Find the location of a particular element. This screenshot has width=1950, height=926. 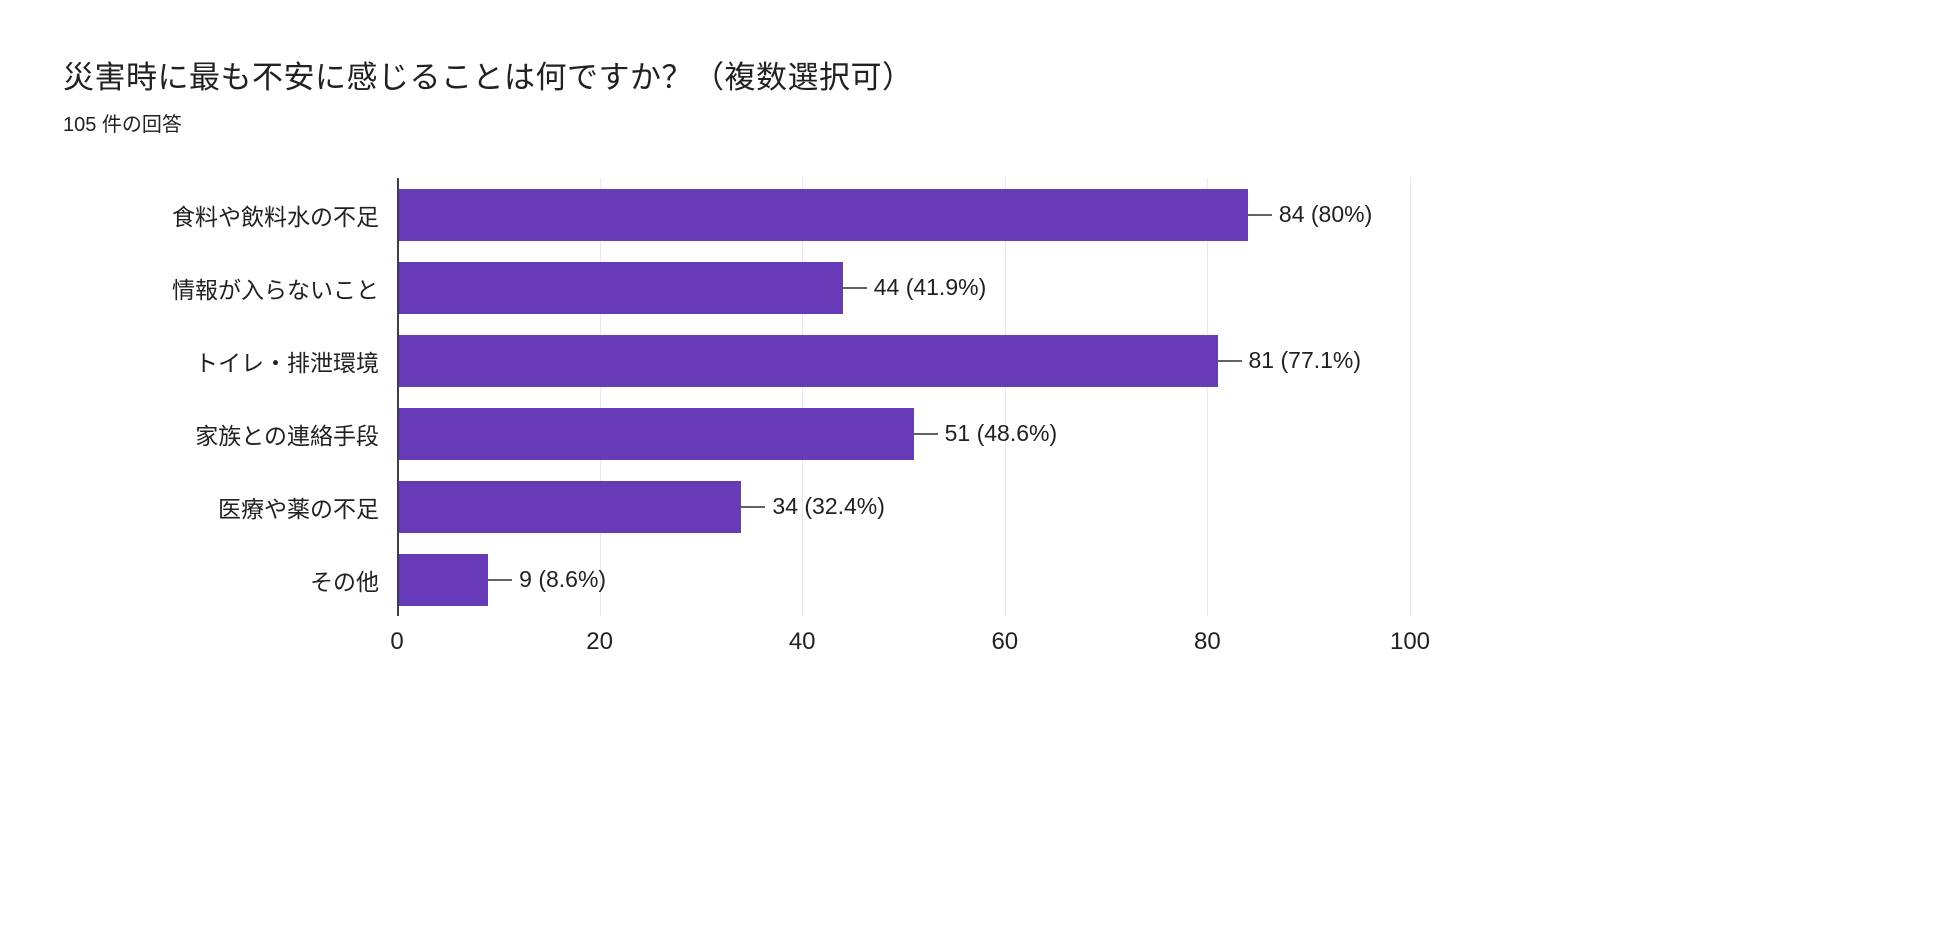

chart-row: トイレ・排泄環境 81 (77.1%) is located at coordinates (975, 360).